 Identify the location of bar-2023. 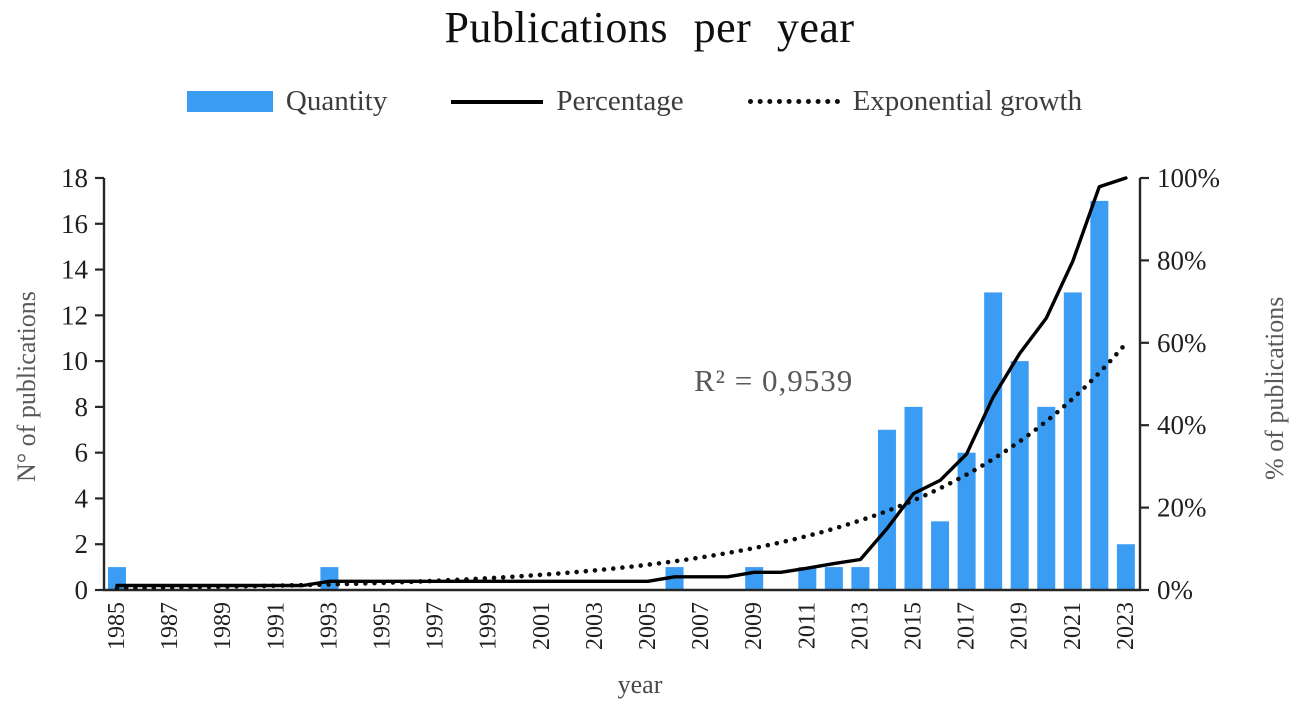
(1125, 567).